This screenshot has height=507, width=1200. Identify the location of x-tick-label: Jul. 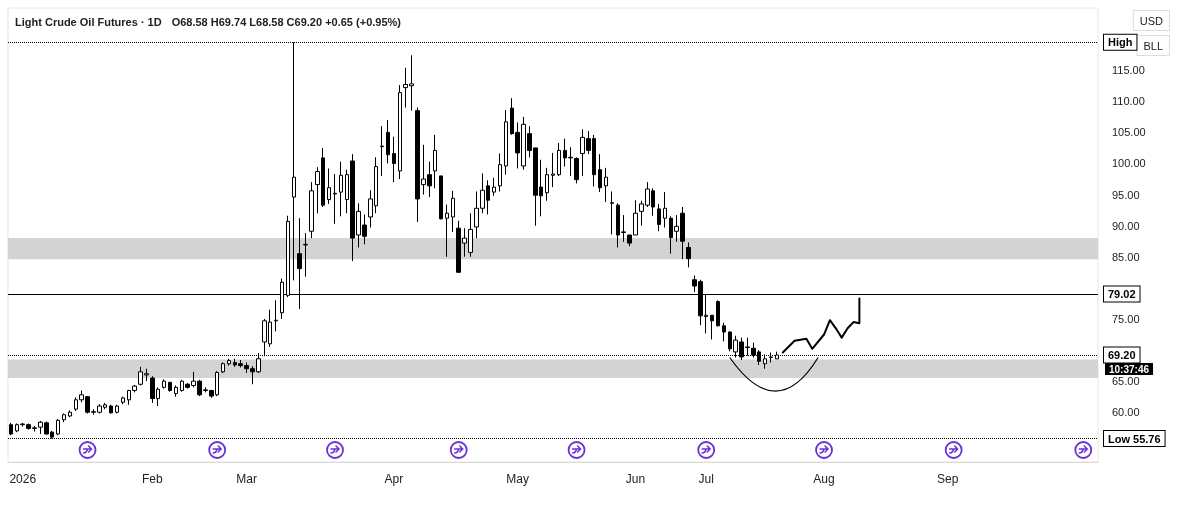
(706, 479).